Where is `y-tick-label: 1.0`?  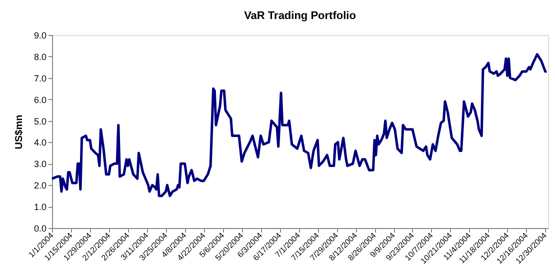
y-tick-label: 1.0 is located at coordinates (40, 207).